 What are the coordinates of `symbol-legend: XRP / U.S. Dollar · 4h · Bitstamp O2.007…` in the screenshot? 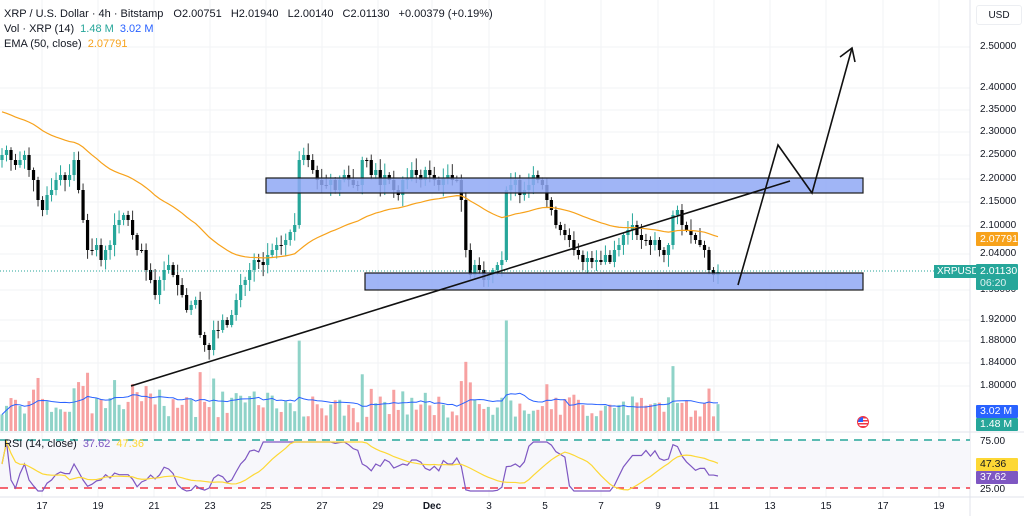 It's located at (250, 14).